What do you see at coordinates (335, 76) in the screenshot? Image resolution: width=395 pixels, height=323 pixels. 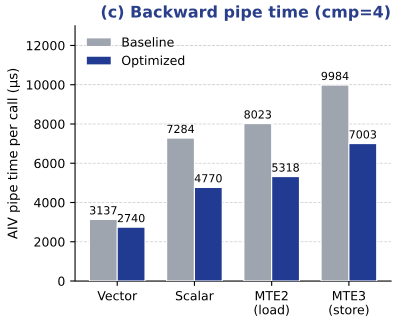 I see `data-label: 9984` at bounding box center [335, 76].